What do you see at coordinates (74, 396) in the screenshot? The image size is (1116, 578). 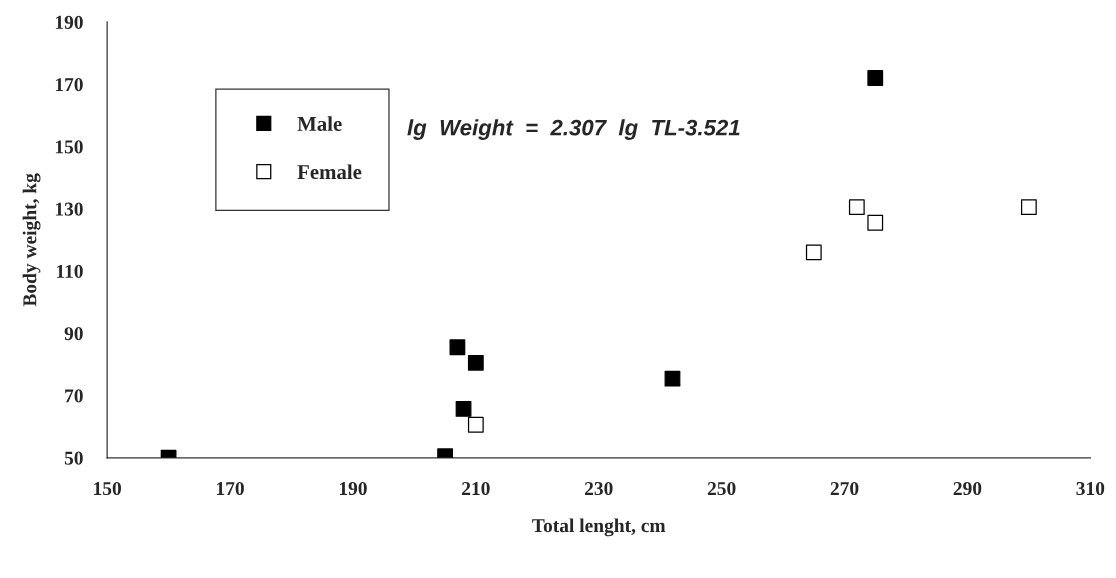 I see `y-tick-label: 70` at bounding box center [74, 396].